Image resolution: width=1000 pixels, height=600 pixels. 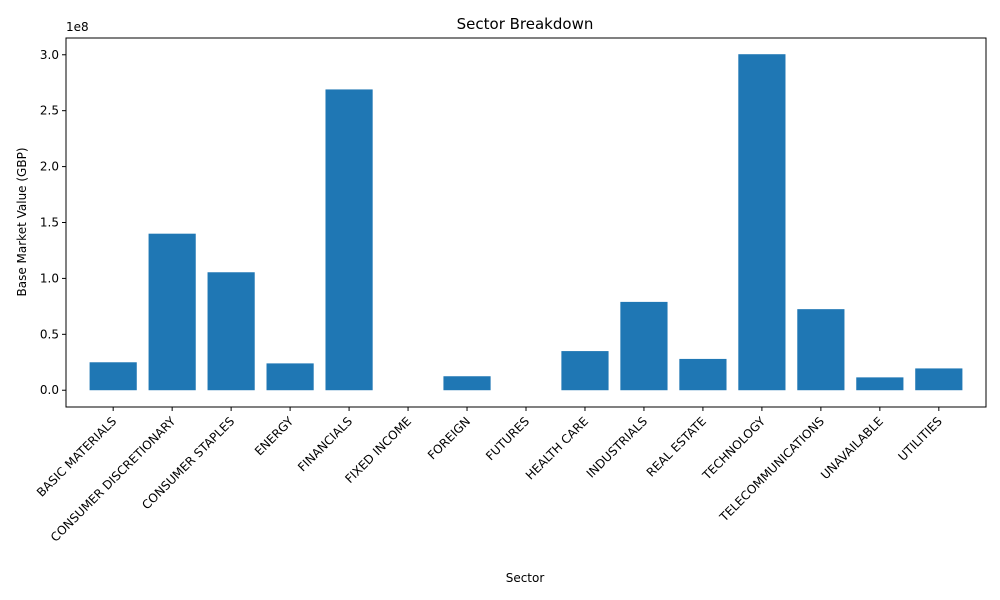 I want to click on x-tick-label: FOREIGN, so click(x=449, y=438).